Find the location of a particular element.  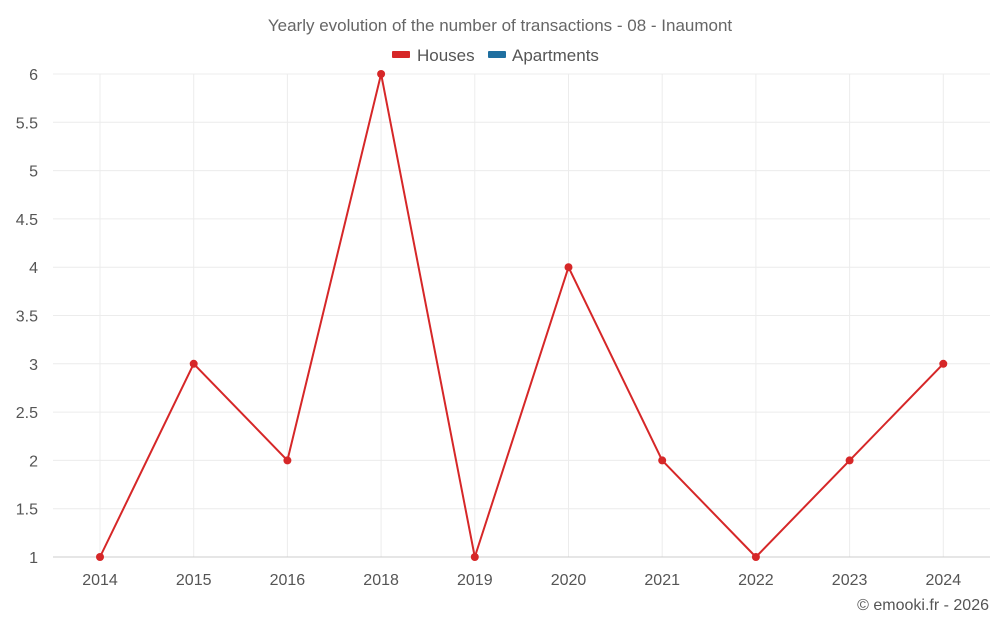

x-tick-label: 2024 is located at coordinates (944, 580).